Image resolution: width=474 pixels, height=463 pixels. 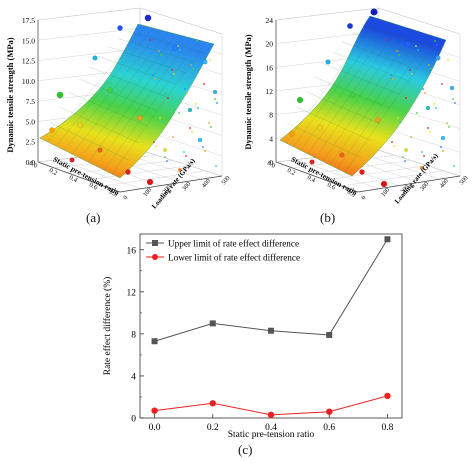 What do you see at coordinates (245, 449) in the screenshot?
I see `panel-label-c: (c)` at bounding box center [245, 449].